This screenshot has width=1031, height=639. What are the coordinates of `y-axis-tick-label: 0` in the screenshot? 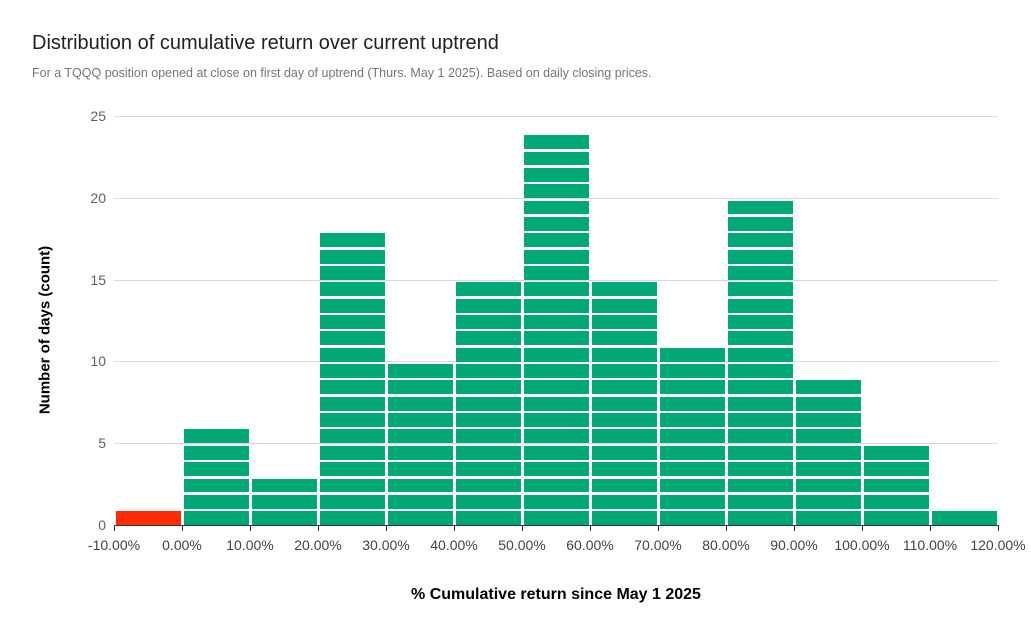 It's located at (102, 525).